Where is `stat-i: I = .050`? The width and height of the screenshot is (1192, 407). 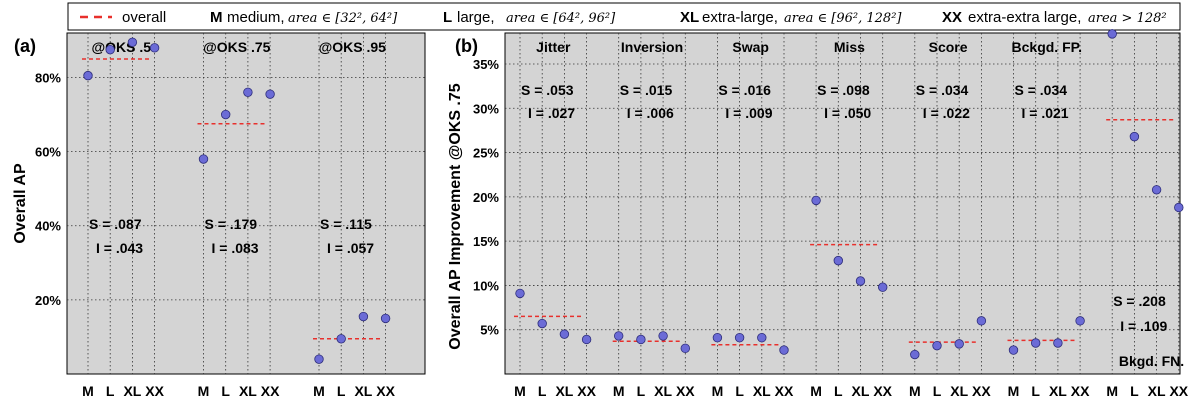
stat-i: I = .050 is located at coordinates (847, 113).